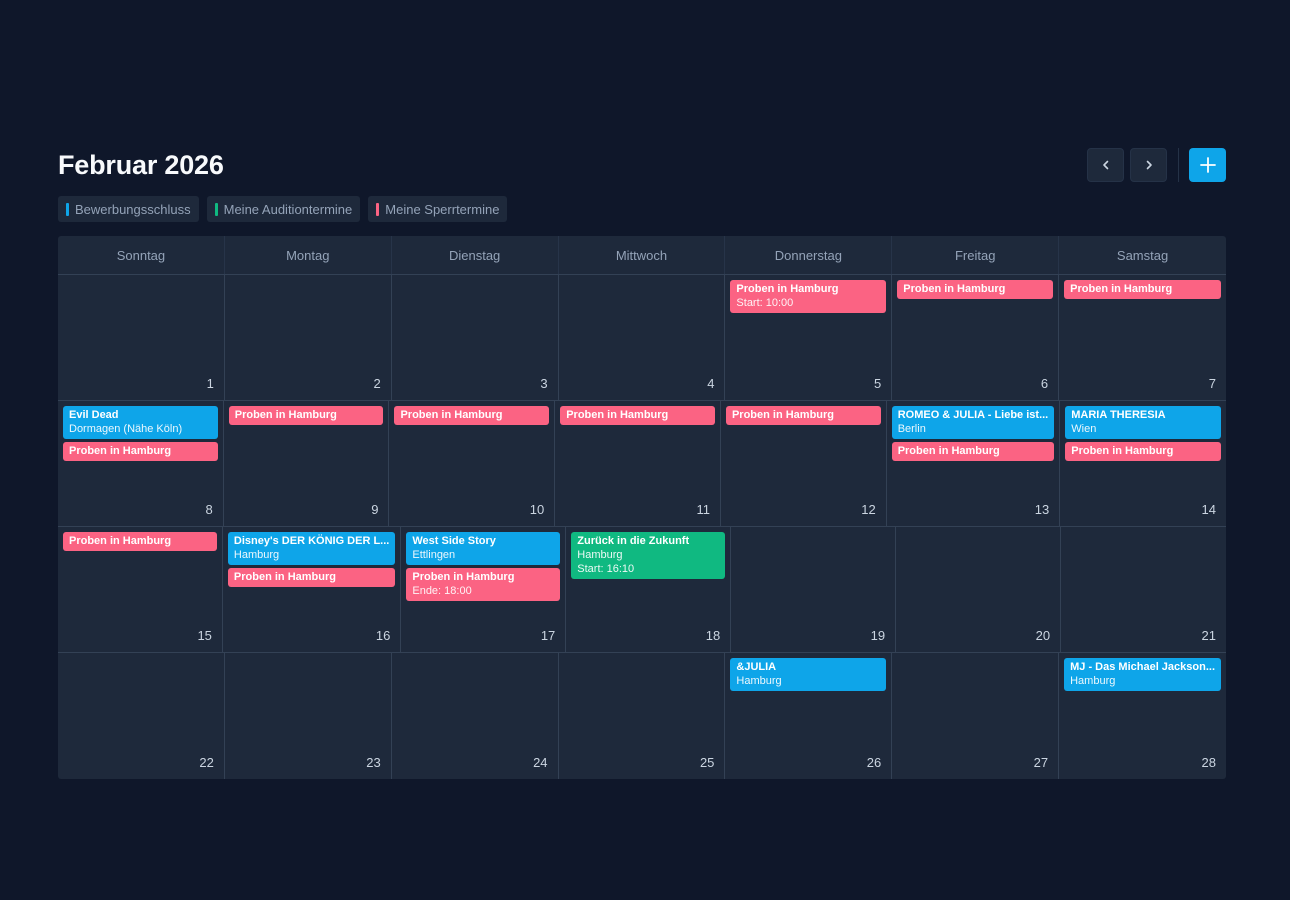 The image size is (1290, 900). I want to click on calendar-day-cell: MJ - Das Michael Jackson... Hamburg 28, so click(1142, 716).